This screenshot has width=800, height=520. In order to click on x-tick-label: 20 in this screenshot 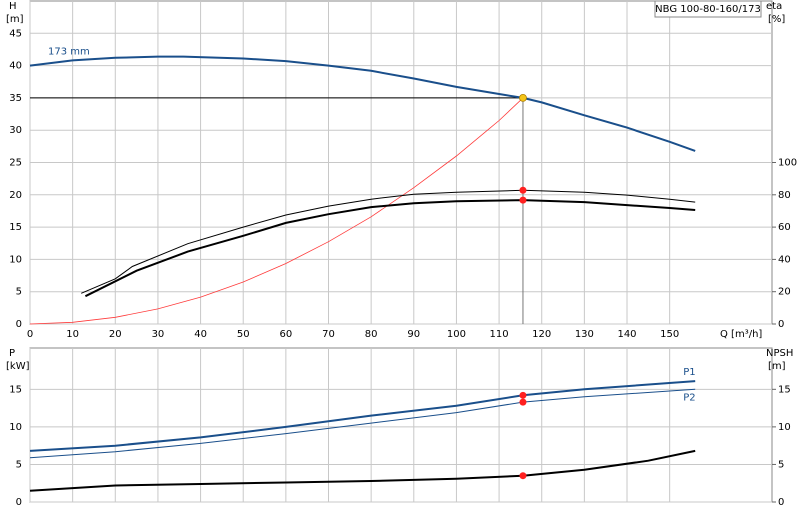, I will do `click(115, 334)`.